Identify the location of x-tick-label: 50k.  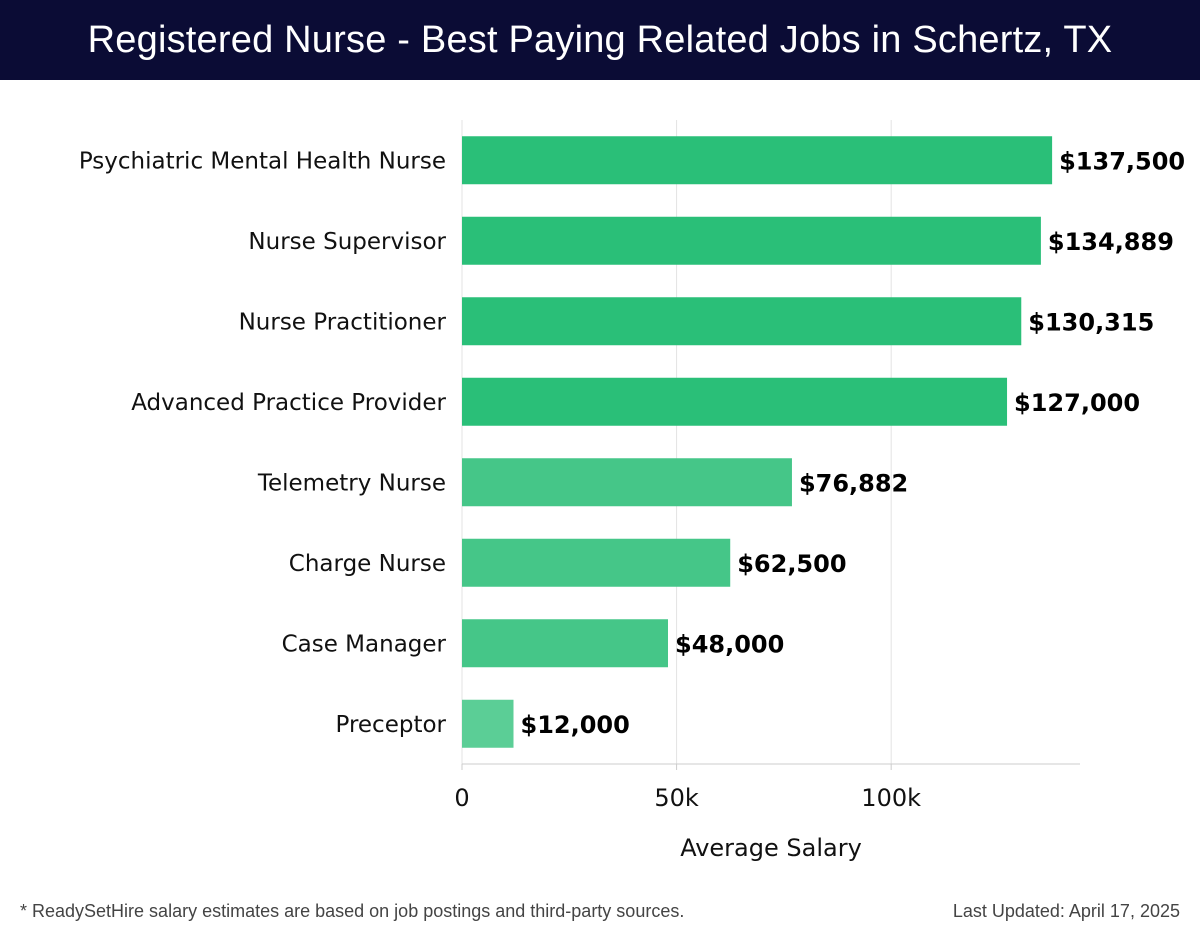
(676, 798).